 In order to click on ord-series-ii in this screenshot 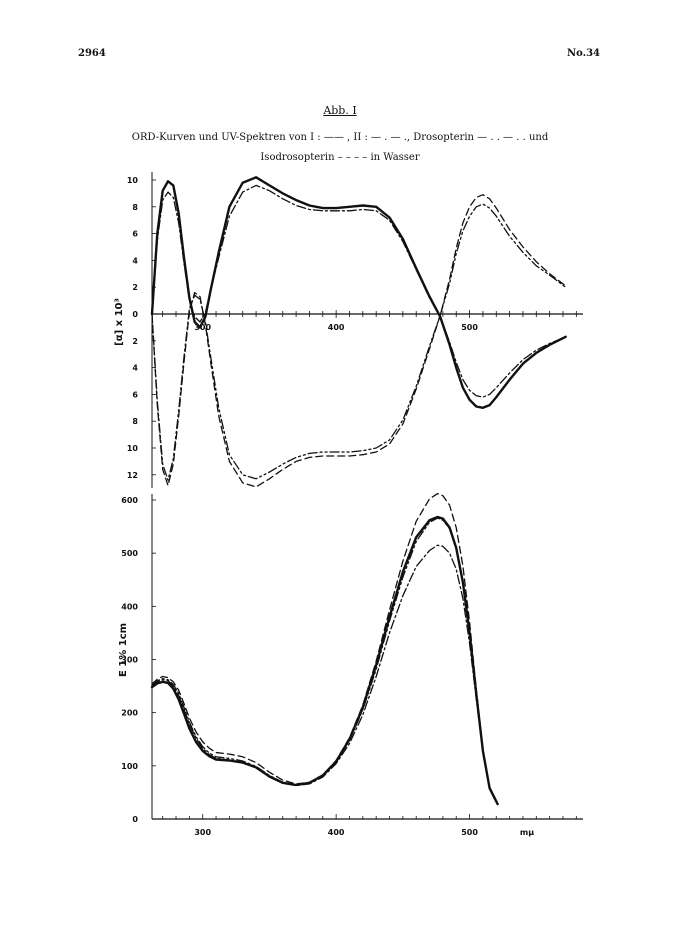, I will do `click(359, 291)`.